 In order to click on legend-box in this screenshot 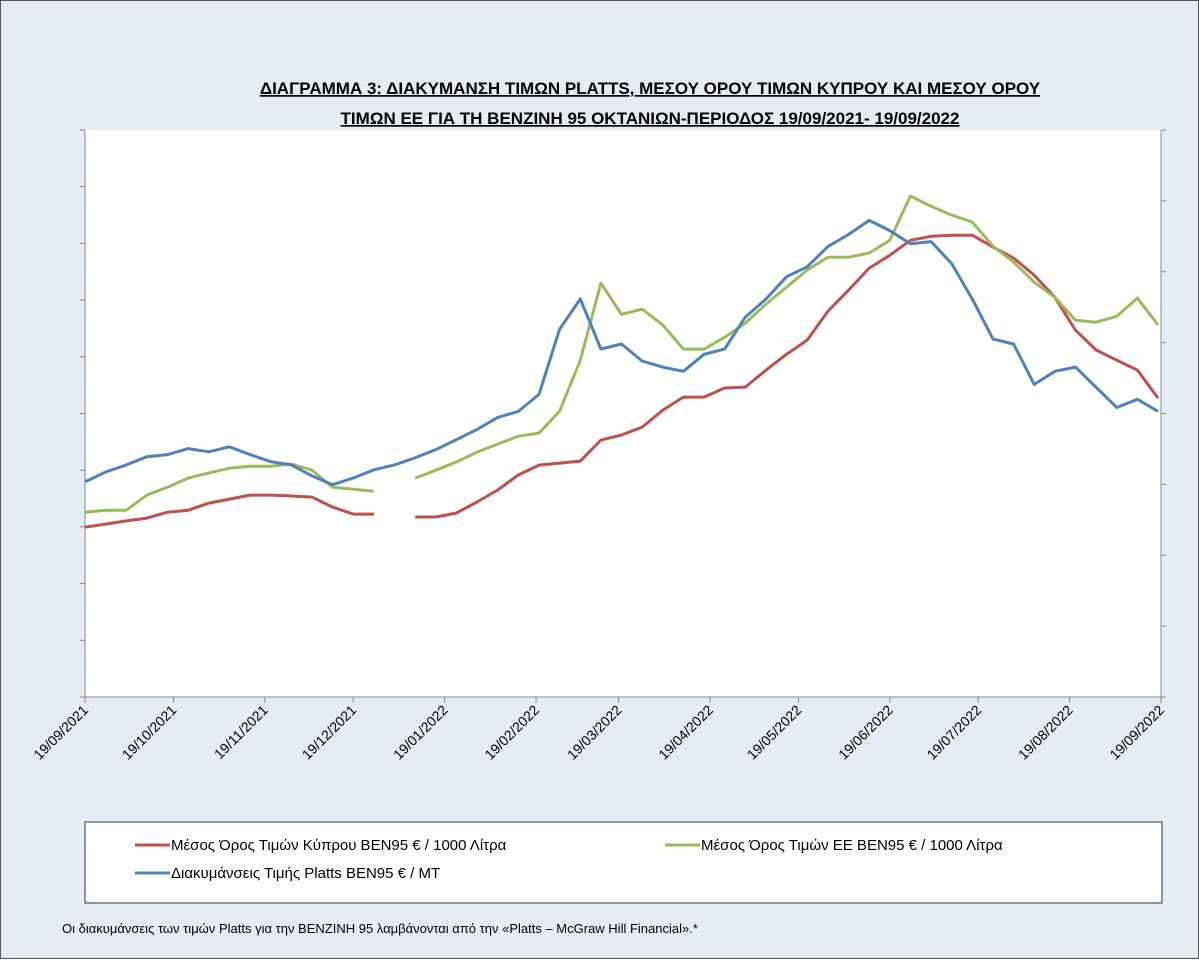, I will do `click(623, 862)`.